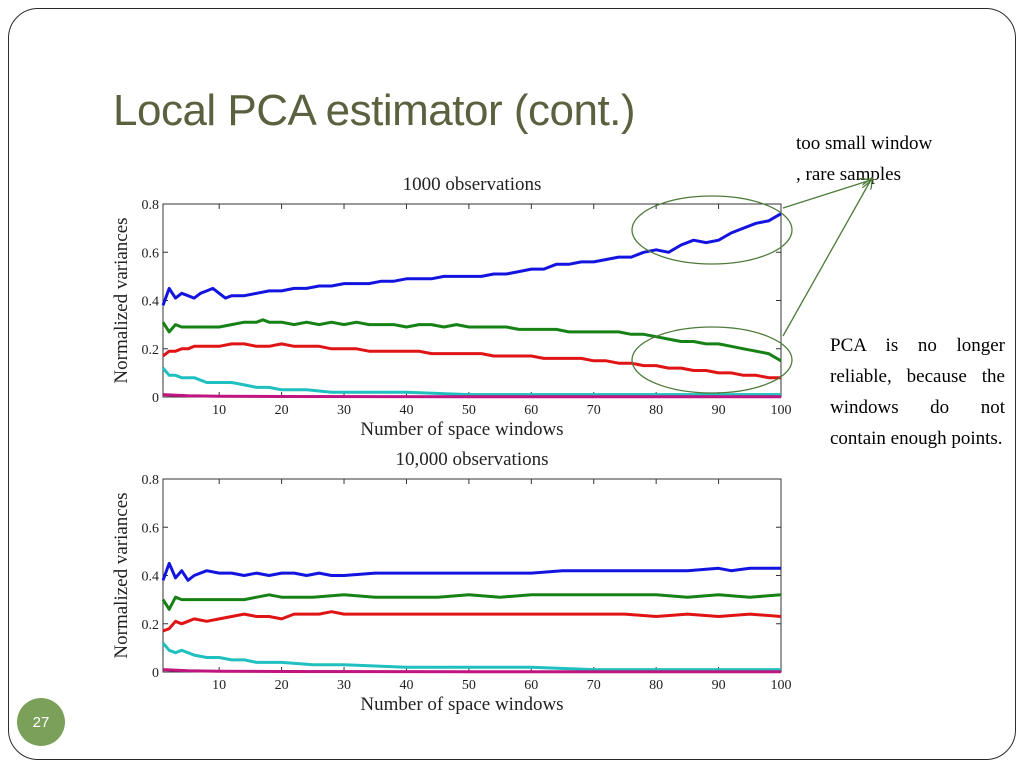 Image resolution: width=1024 pixels, height=768 pixels. What do you see at coordinates (41, 722) in the screenshot?
I see `slide-number-badge: 27` at bounding box center [41, 722].